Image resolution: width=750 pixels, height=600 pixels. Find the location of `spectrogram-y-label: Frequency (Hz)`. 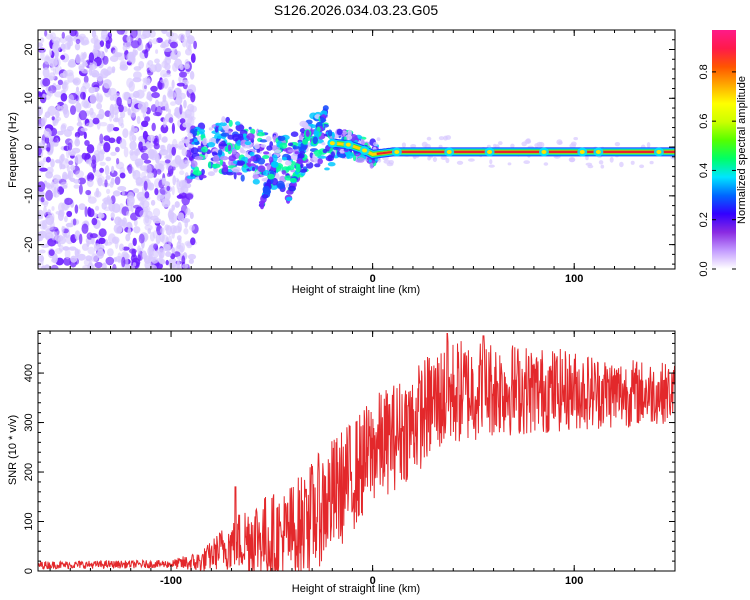

spectrogram-y-label: Frequency (Hz) is located at coordinates (13, 150).